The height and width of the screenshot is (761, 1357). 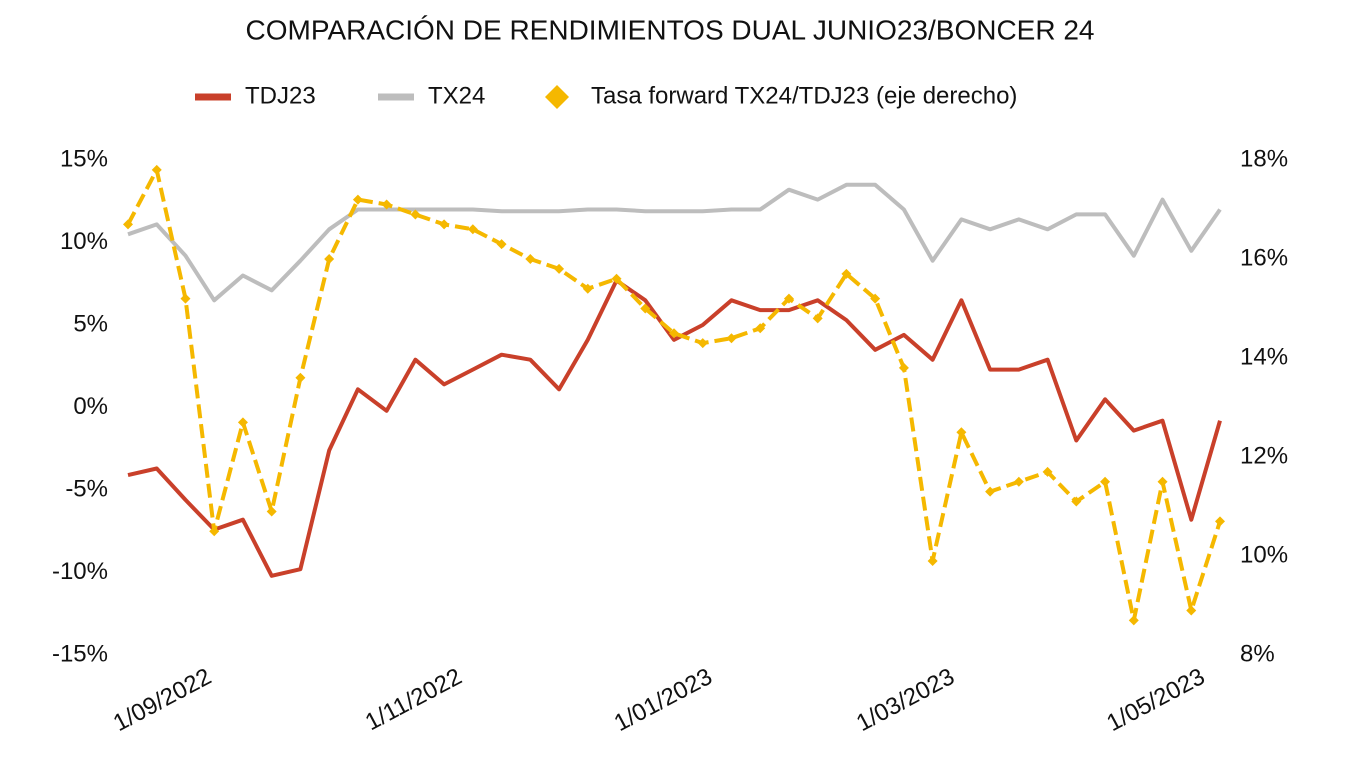 I want to click on legend-swatch, so click(x=557, y=97).